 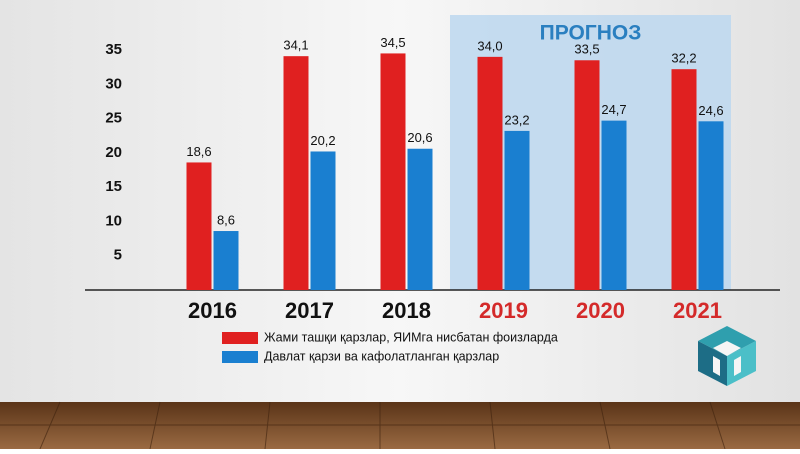 I want to click on x-tick-label: 2020, so click(x=600, y=310).